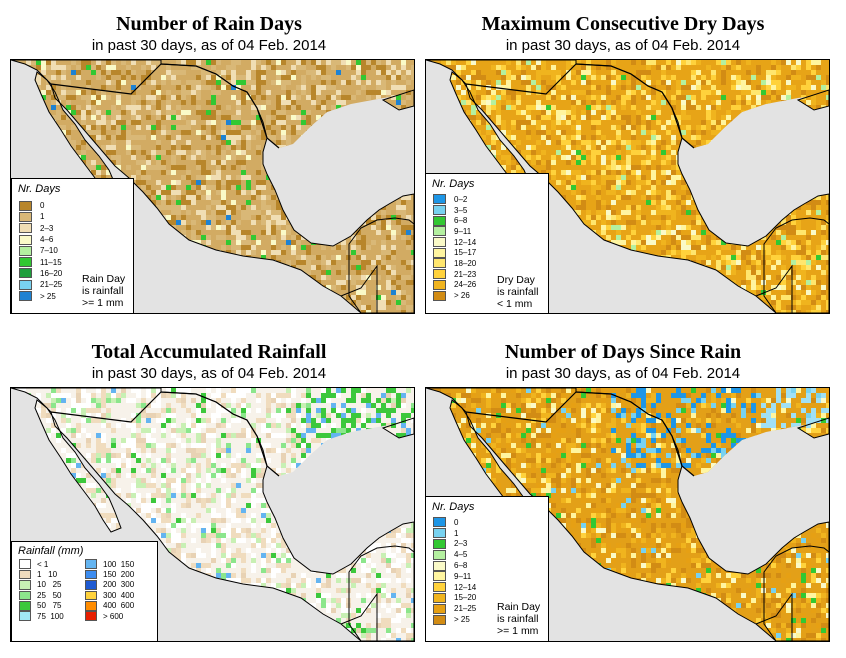  Describe the element at coordinates (461, 555) in the screenshot. I see `legend-label: 4–5` at that location.